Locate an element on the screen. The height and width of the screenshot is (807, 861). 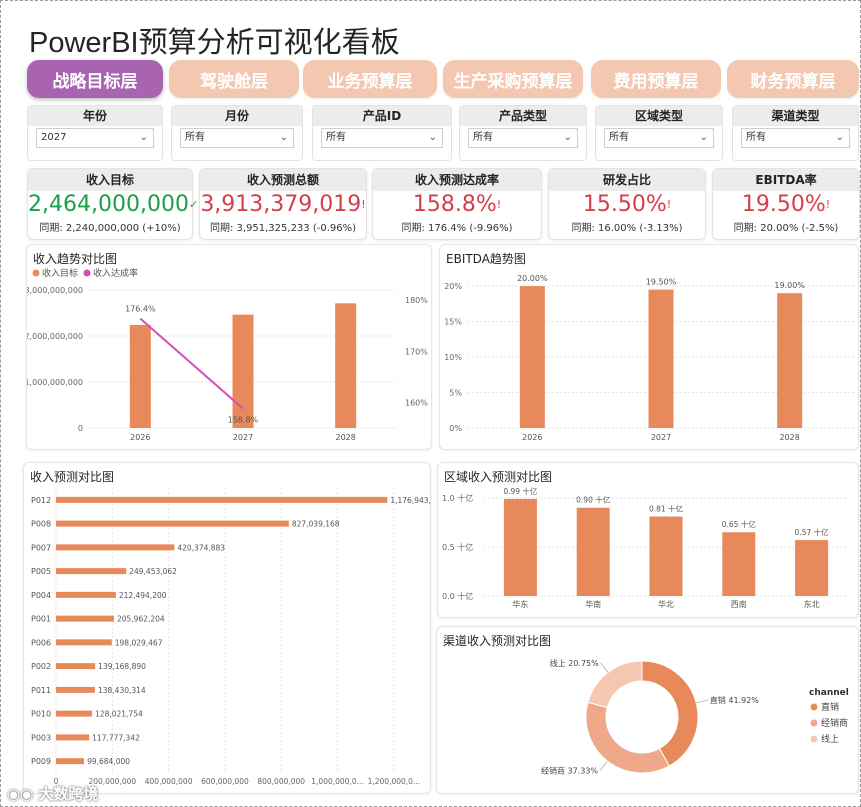
x-tick-label: 西南 is located at coordinates (739, 604).